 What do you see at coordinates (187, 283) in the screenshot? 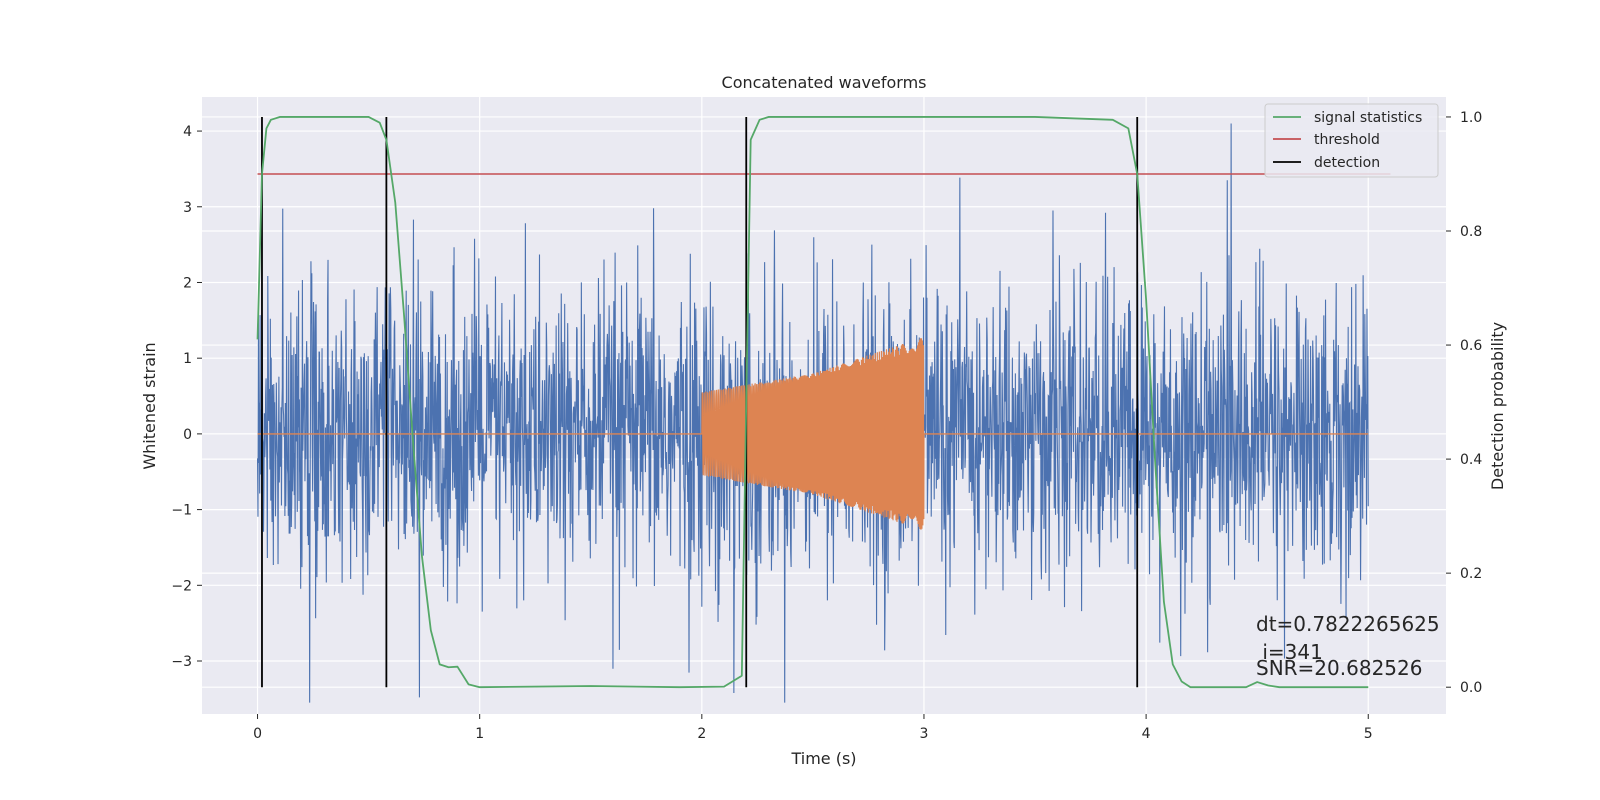
I see `y-tick-label: 2` at bounding box center [187, 283].